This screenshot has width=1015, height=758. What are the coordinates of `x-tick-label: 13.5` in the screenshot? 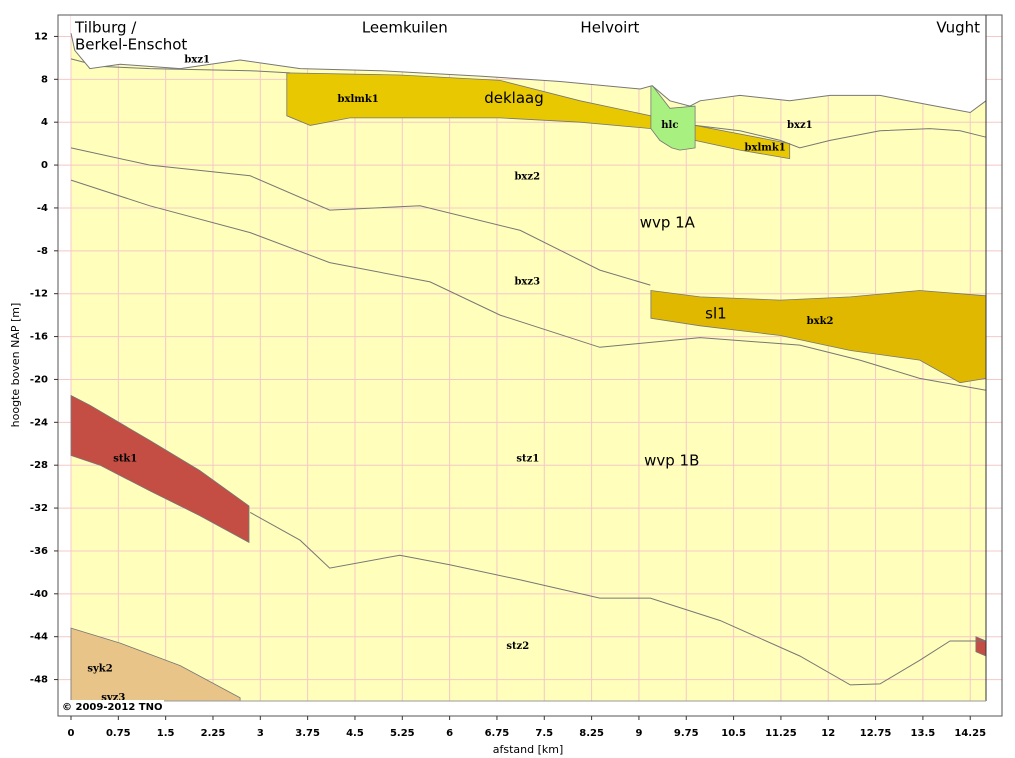 It's located at (923, 733).